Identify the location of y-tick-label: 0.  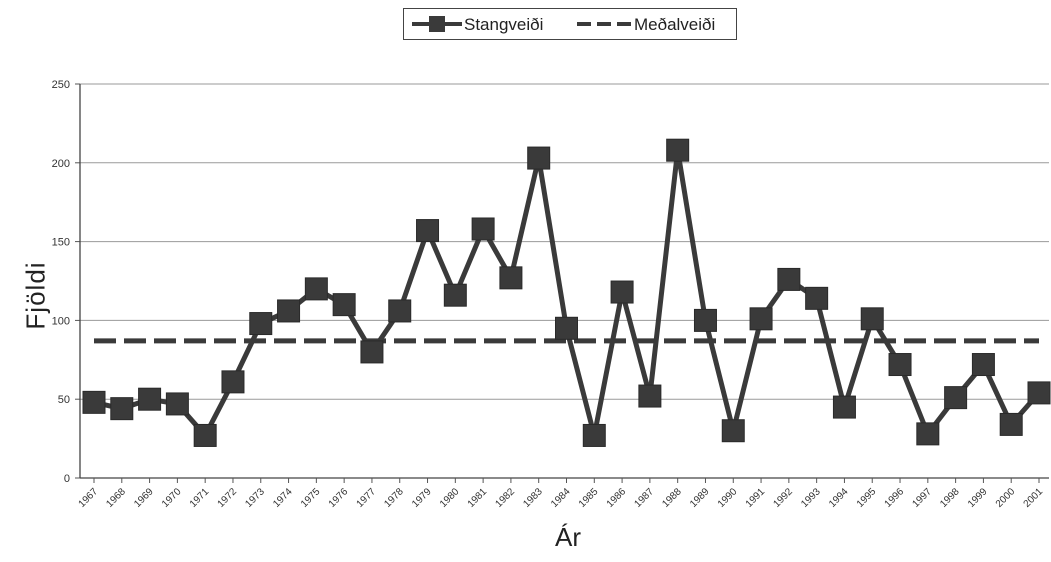
(67, 479).